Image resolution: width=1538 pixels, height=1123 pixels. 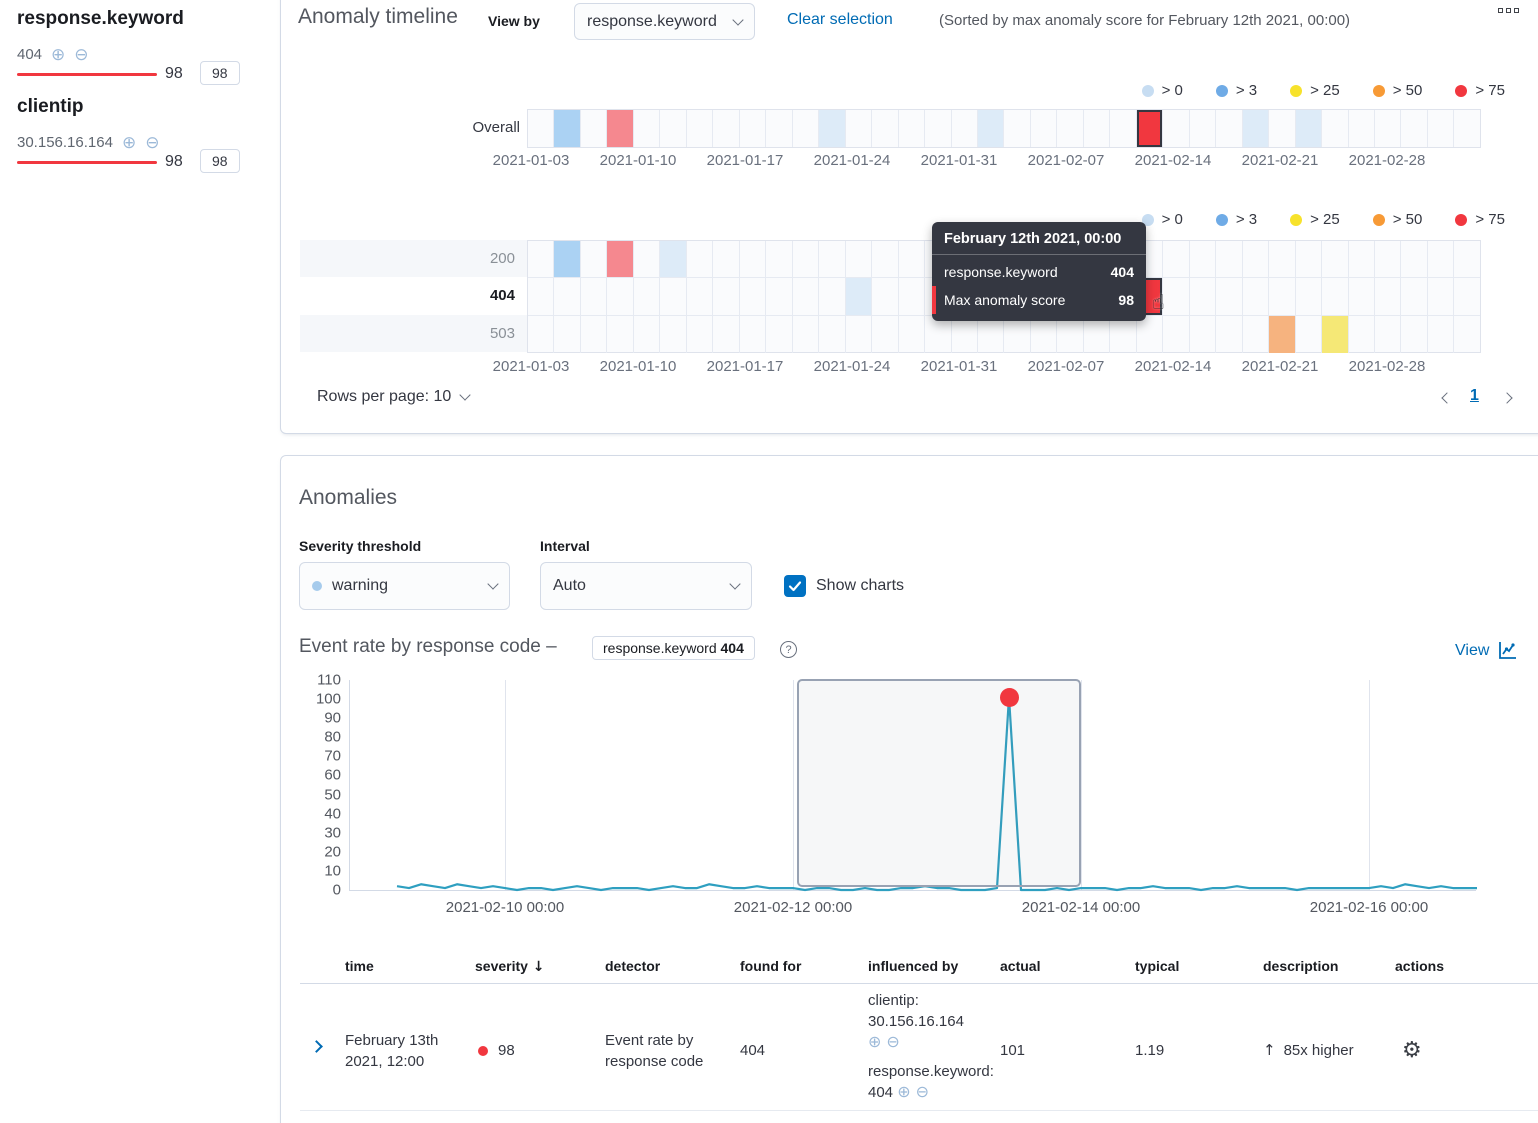 I want to click on table-header-actions: actions, so click(x=1420, y=966).